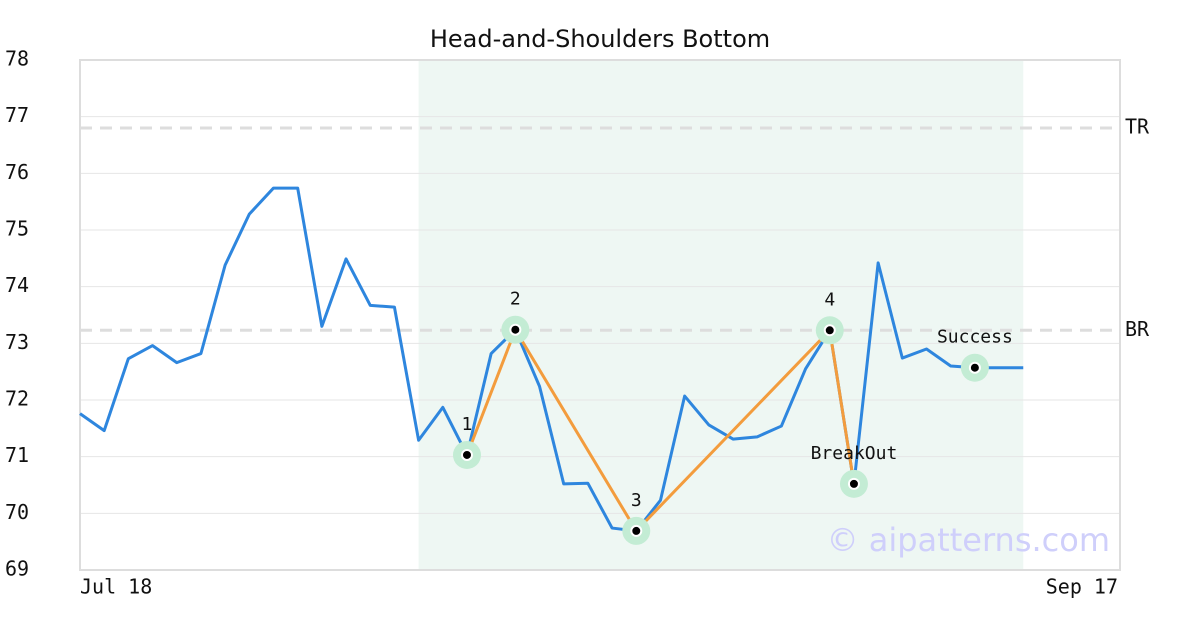  Describe the element at coordinates (636, 500) in the screenshot. I see `pattern-point-label: 3` at that location.